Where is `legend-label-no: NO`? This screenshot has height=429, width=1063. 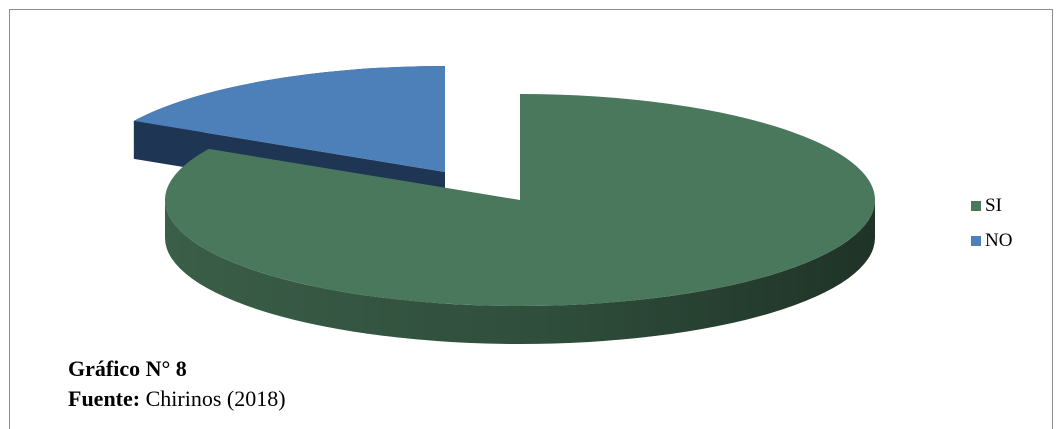 legend-label-no: NO is located at coordinates (998, 241).